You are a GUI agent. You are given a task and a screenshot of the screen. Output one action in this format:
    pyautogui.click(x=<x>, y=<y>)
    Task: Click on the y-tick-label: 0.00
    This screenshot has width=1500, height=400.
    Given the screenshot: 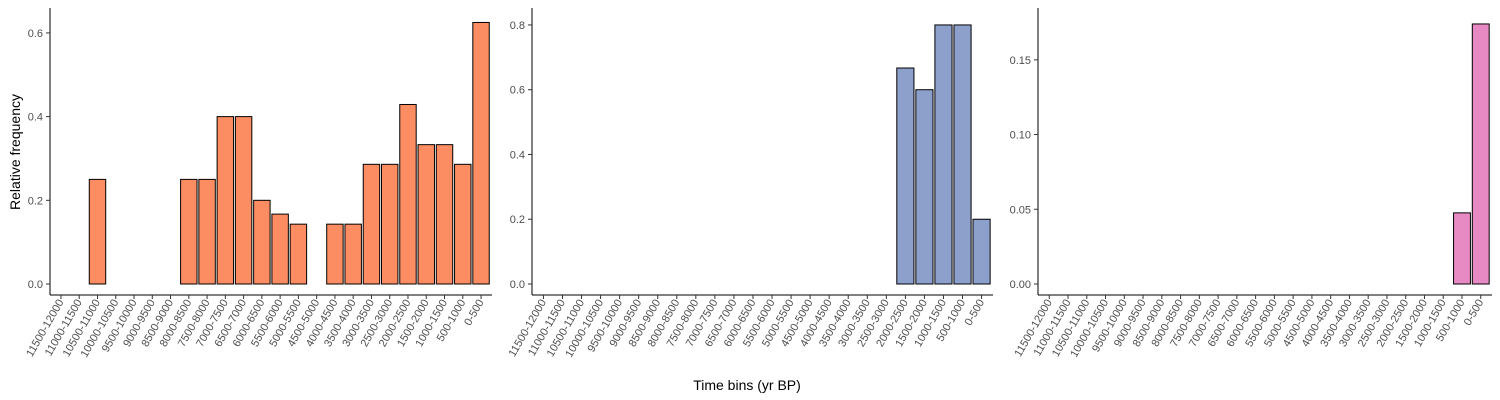 What is the action you would take?
    pyautogui.click(x=1020, y=285)
    